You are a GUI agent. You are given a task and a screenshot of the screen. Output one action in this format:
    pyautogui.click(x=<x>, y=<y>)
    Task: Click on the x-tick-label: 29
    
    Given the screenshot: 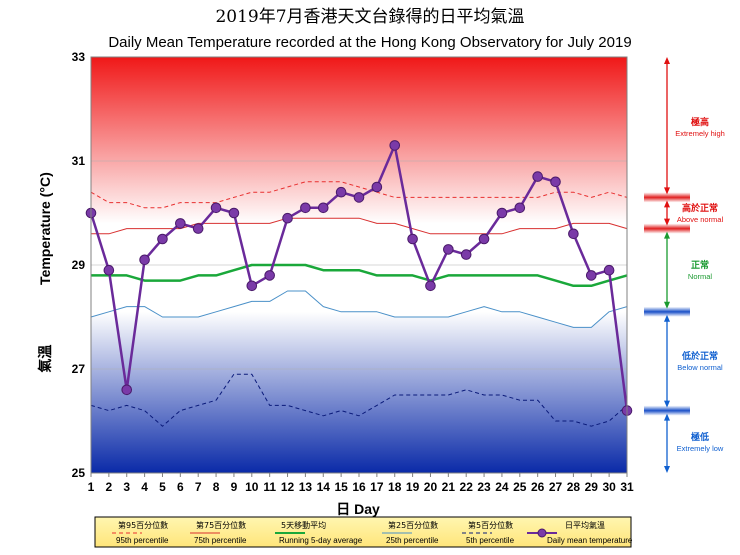 What is the action you would take?
    pyautogui.click(x=592, y=487)
    